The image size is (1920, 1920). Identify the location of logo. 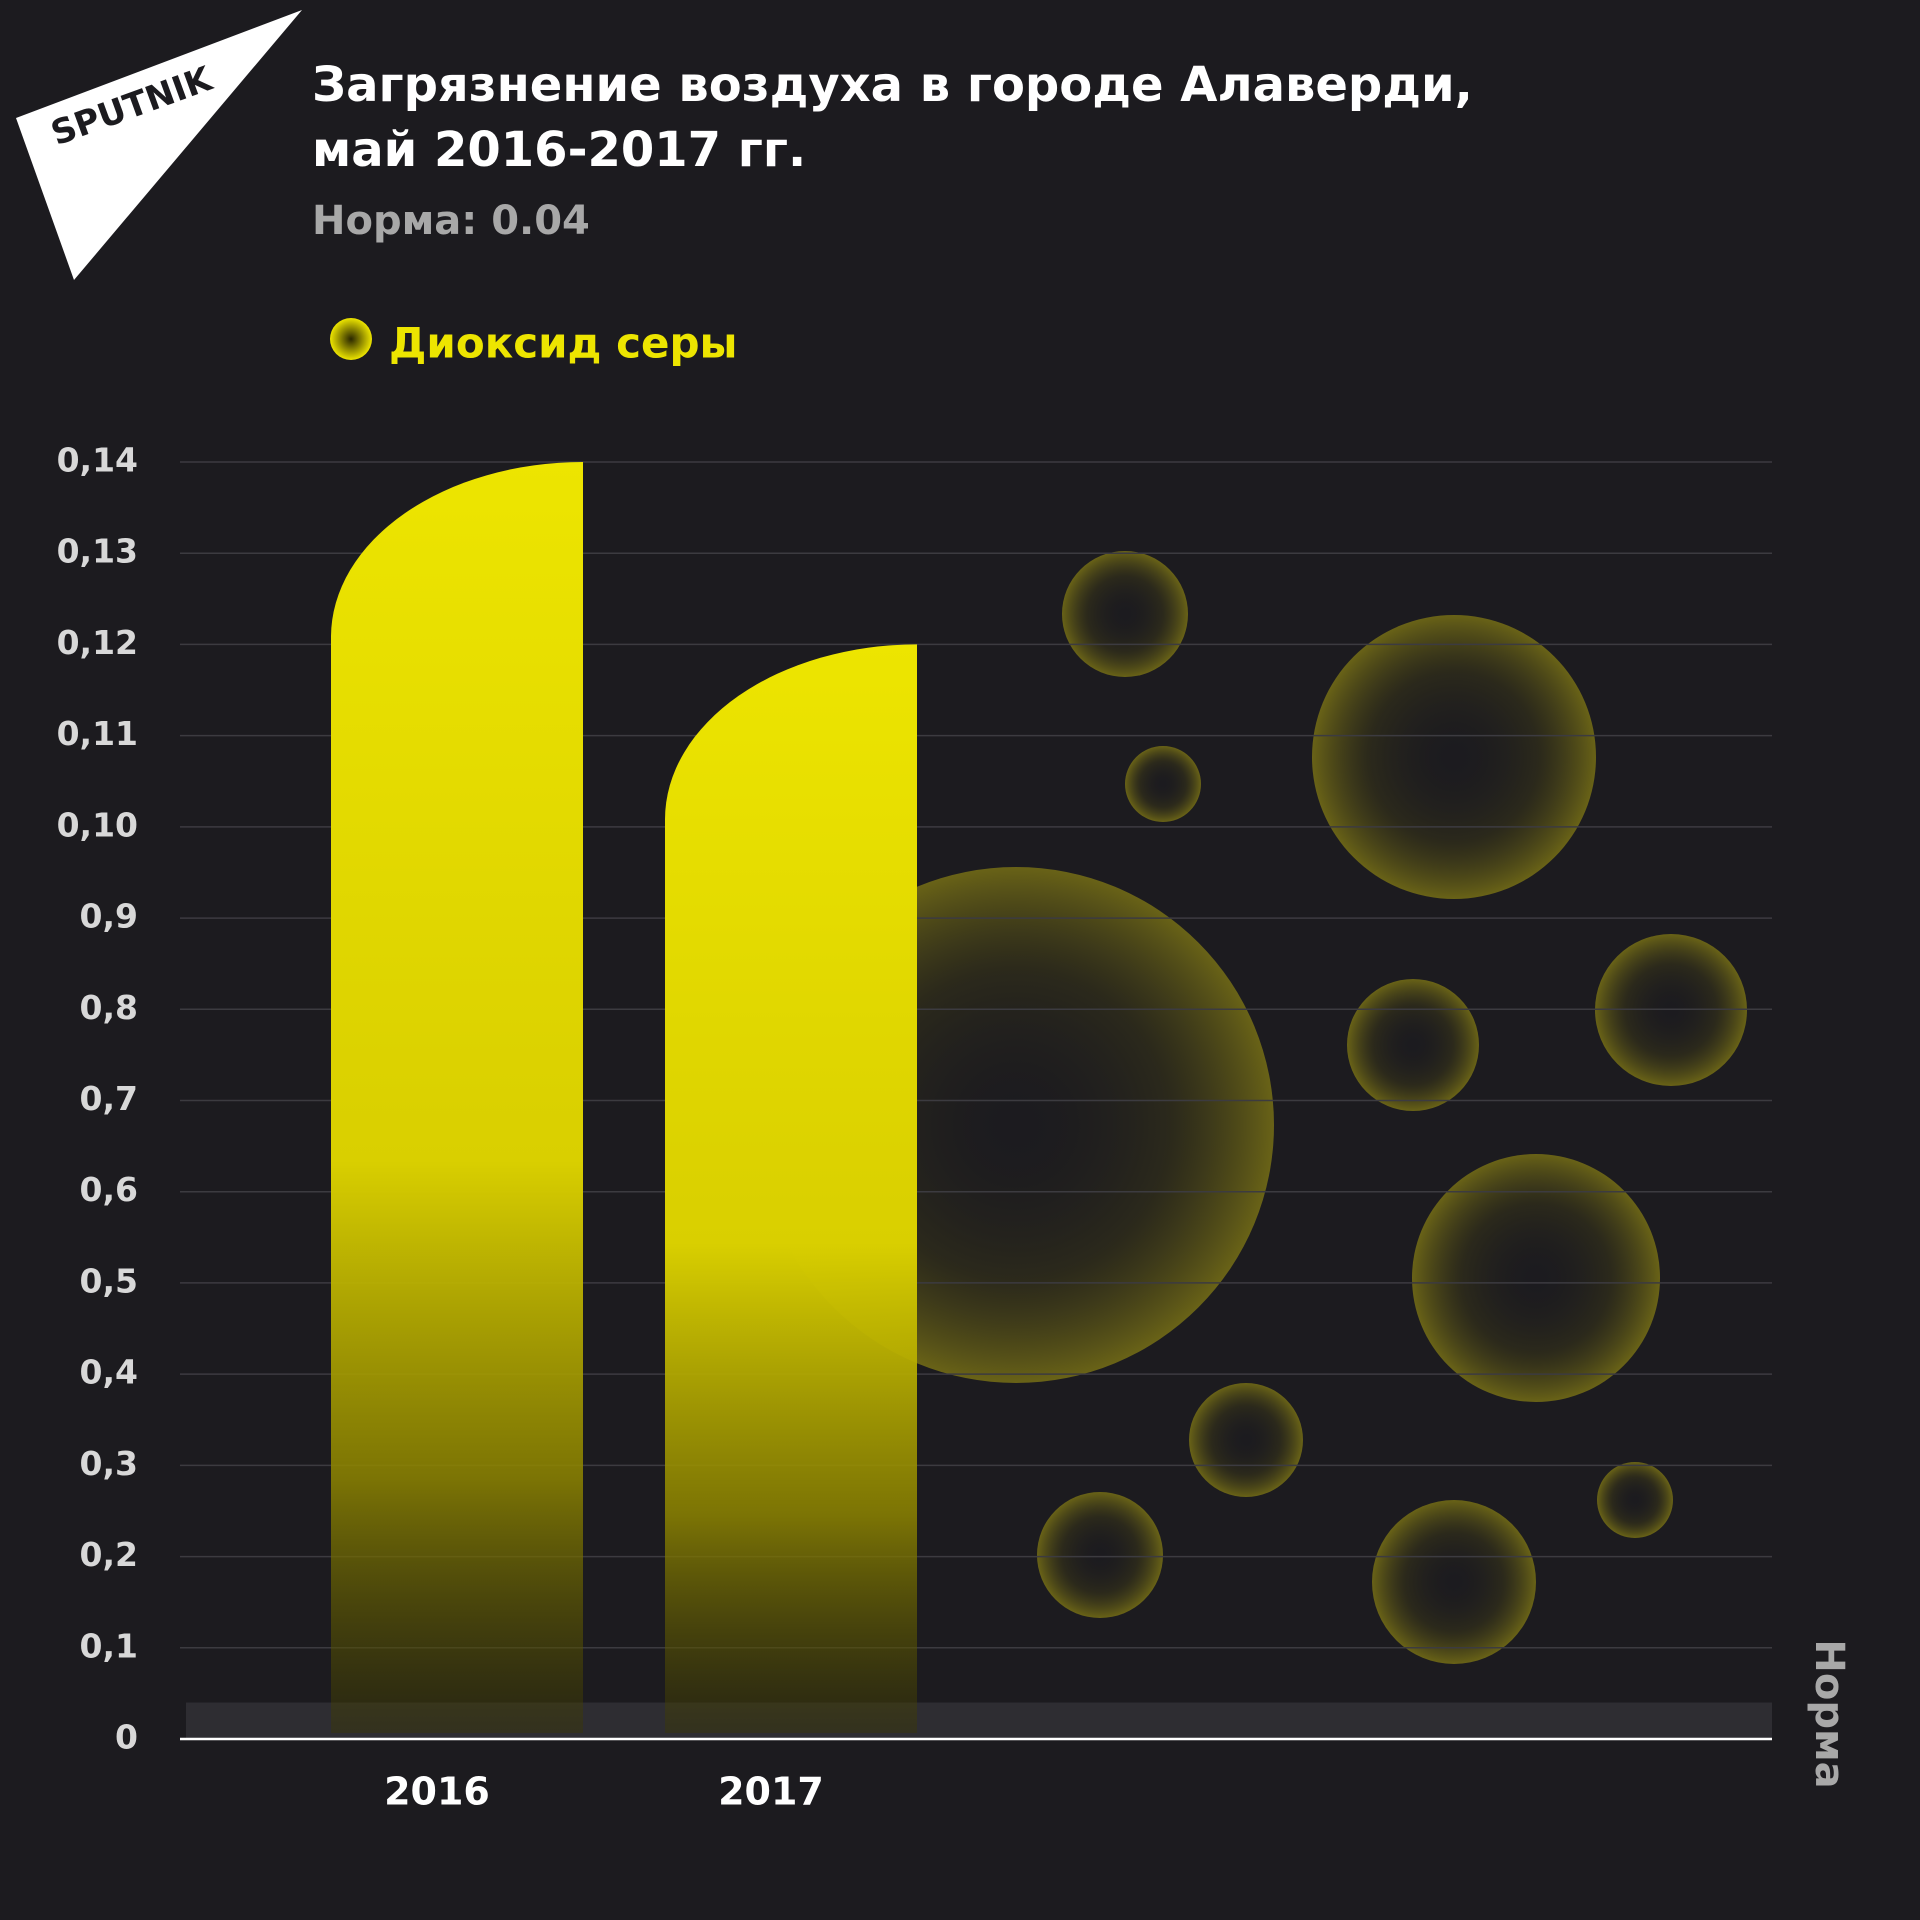
(159, 145).